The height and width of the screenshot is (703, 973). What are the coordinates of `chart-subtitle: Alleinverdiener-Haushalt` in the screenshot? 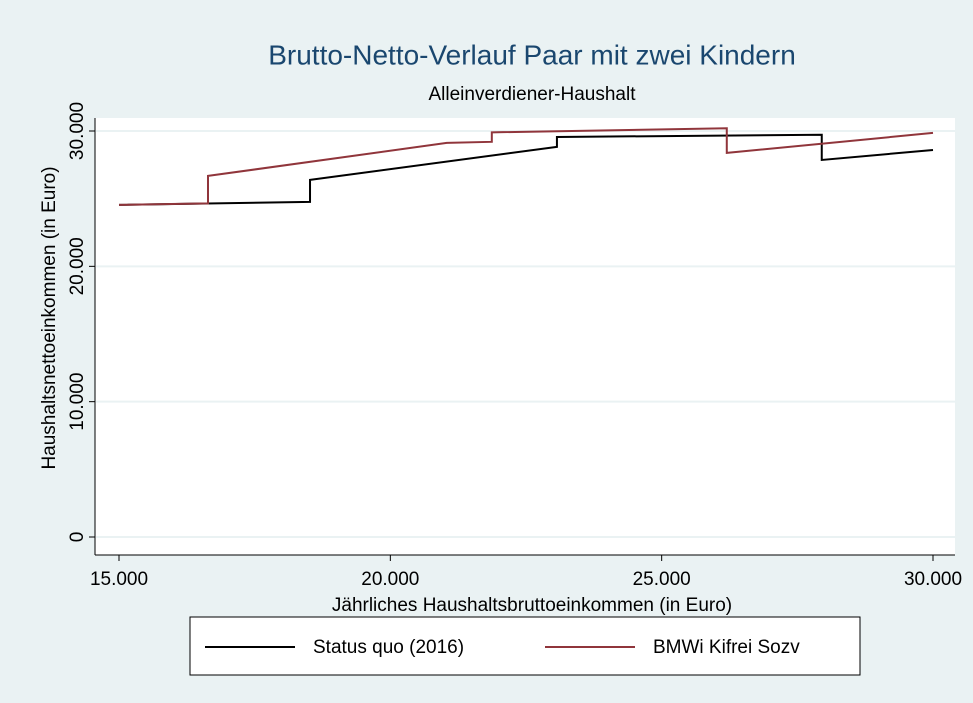 It's located at (533, 94).